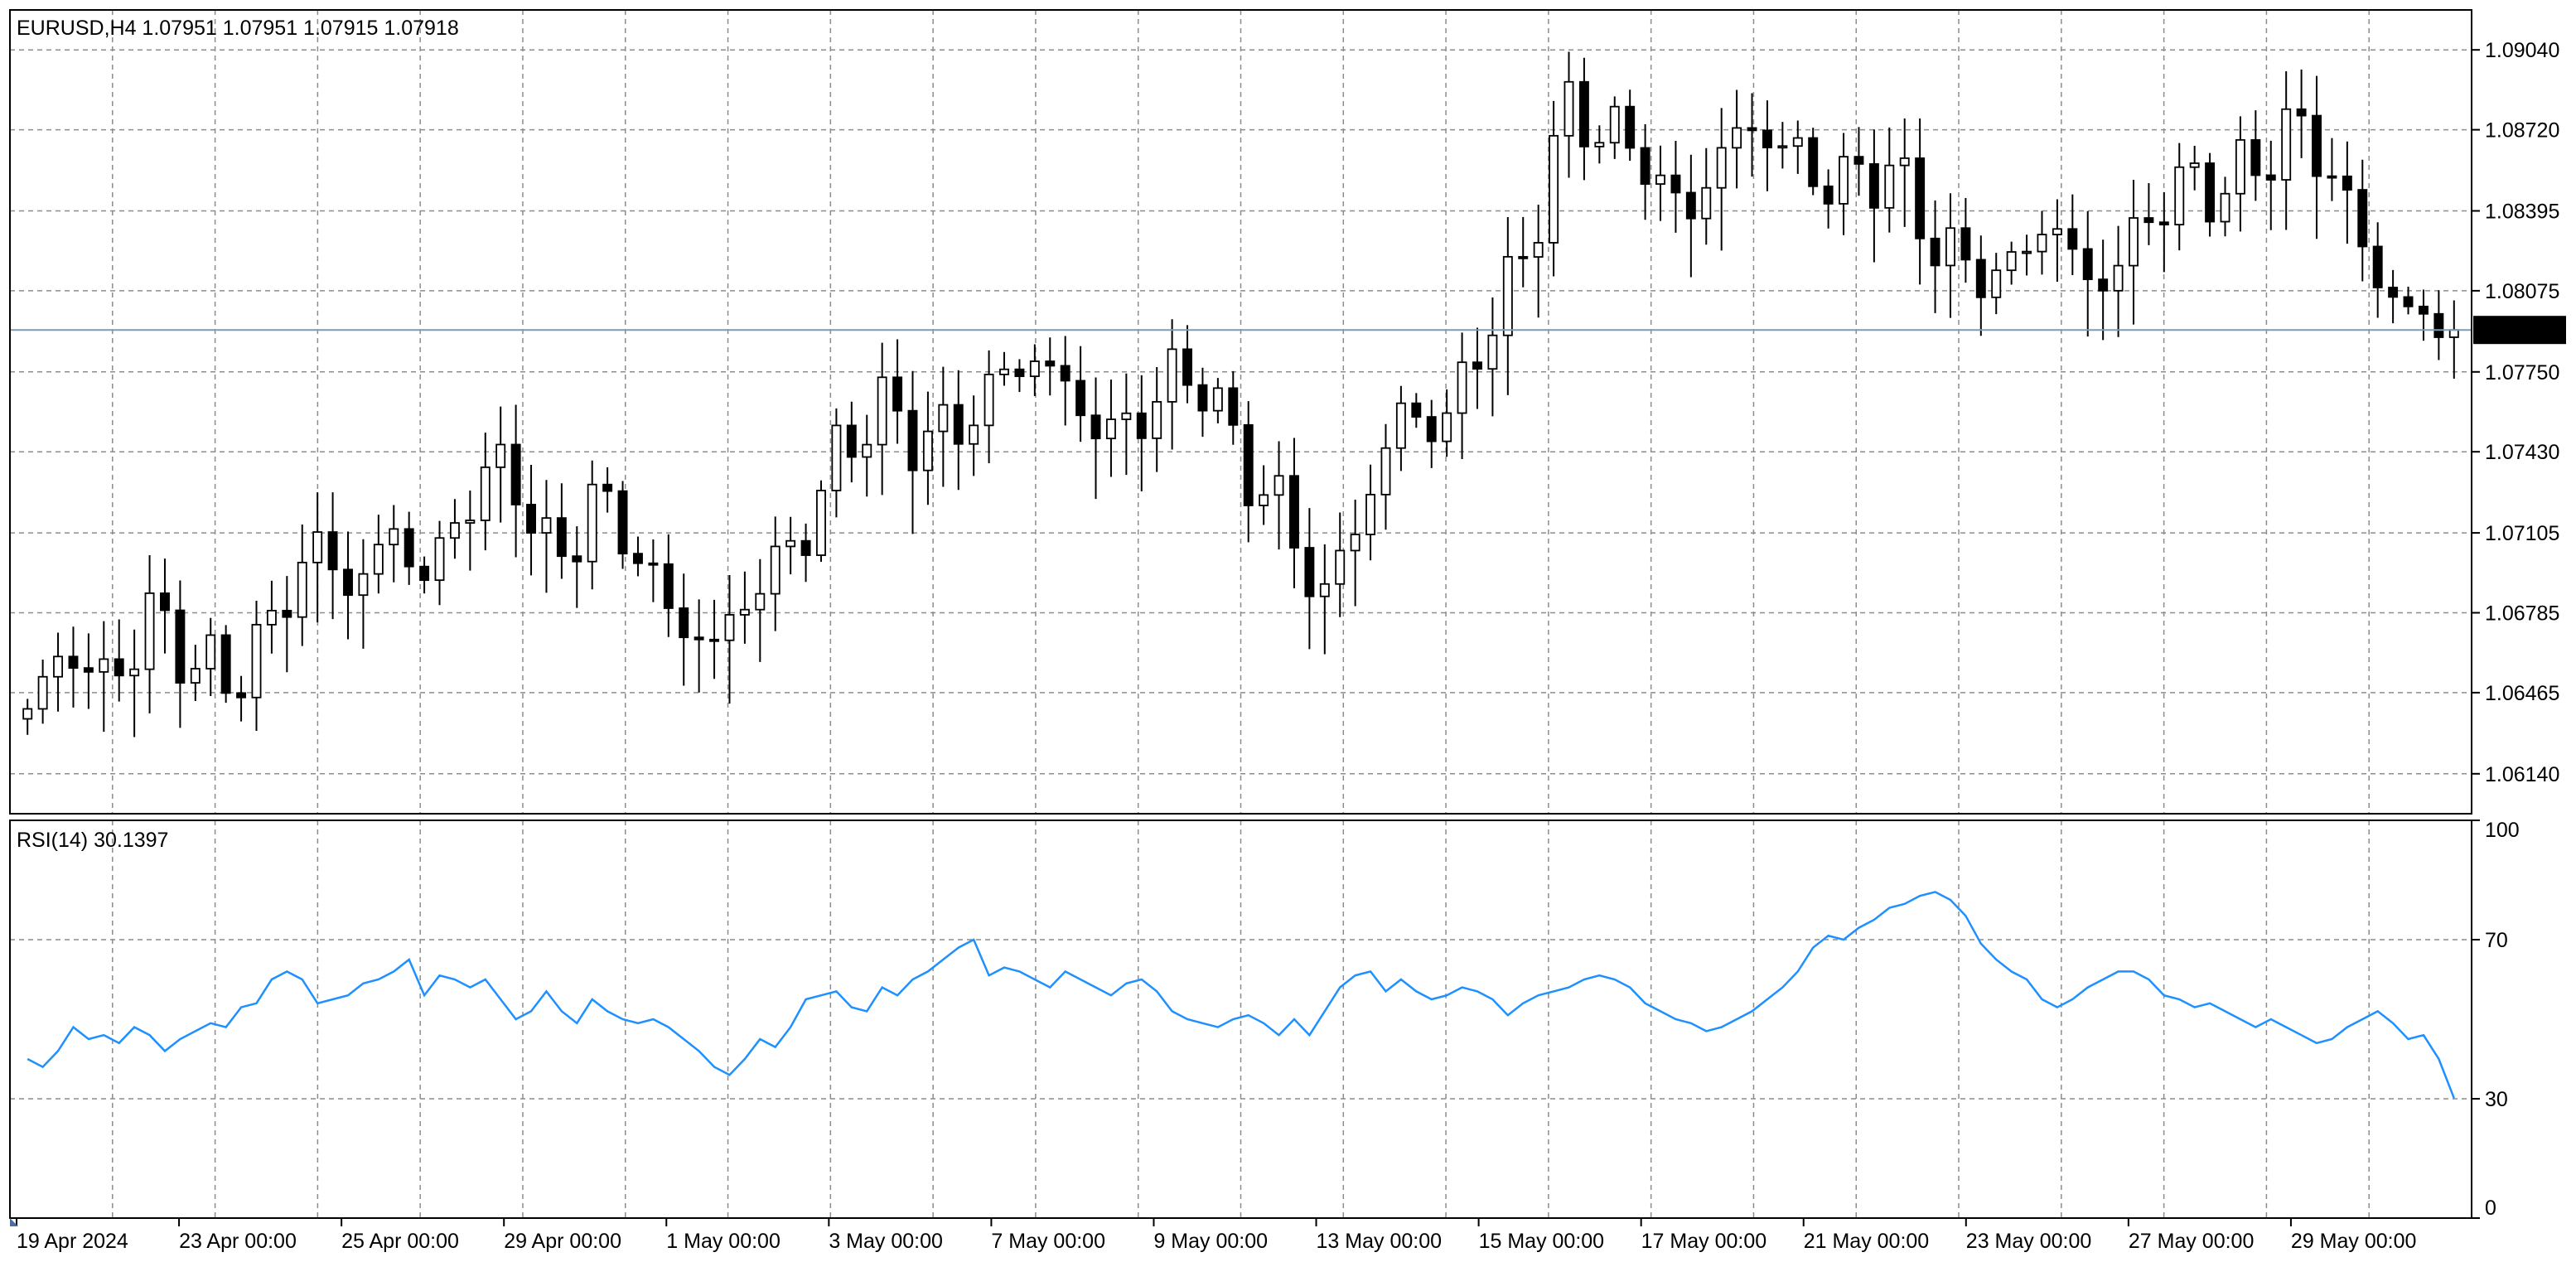  What do you see at coordinates (400, 1241) in the screenshot?
I see `time-tick-label: 25 Apr 00:00` at bounding box center [400, 1241].